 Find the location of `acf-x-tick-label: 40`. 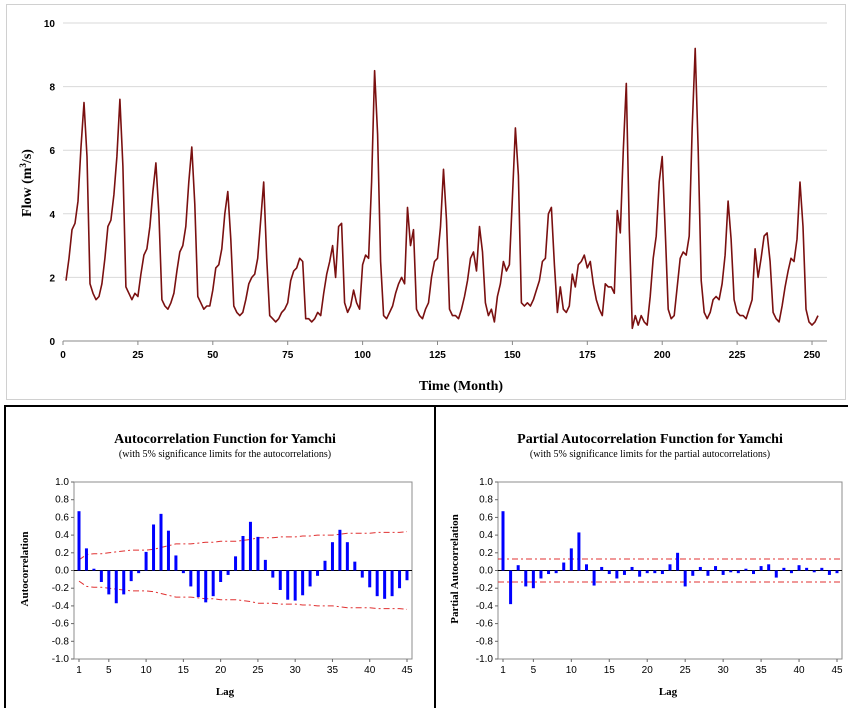

acf-x-tick-label: 40 is located at coordinates (370, 670).